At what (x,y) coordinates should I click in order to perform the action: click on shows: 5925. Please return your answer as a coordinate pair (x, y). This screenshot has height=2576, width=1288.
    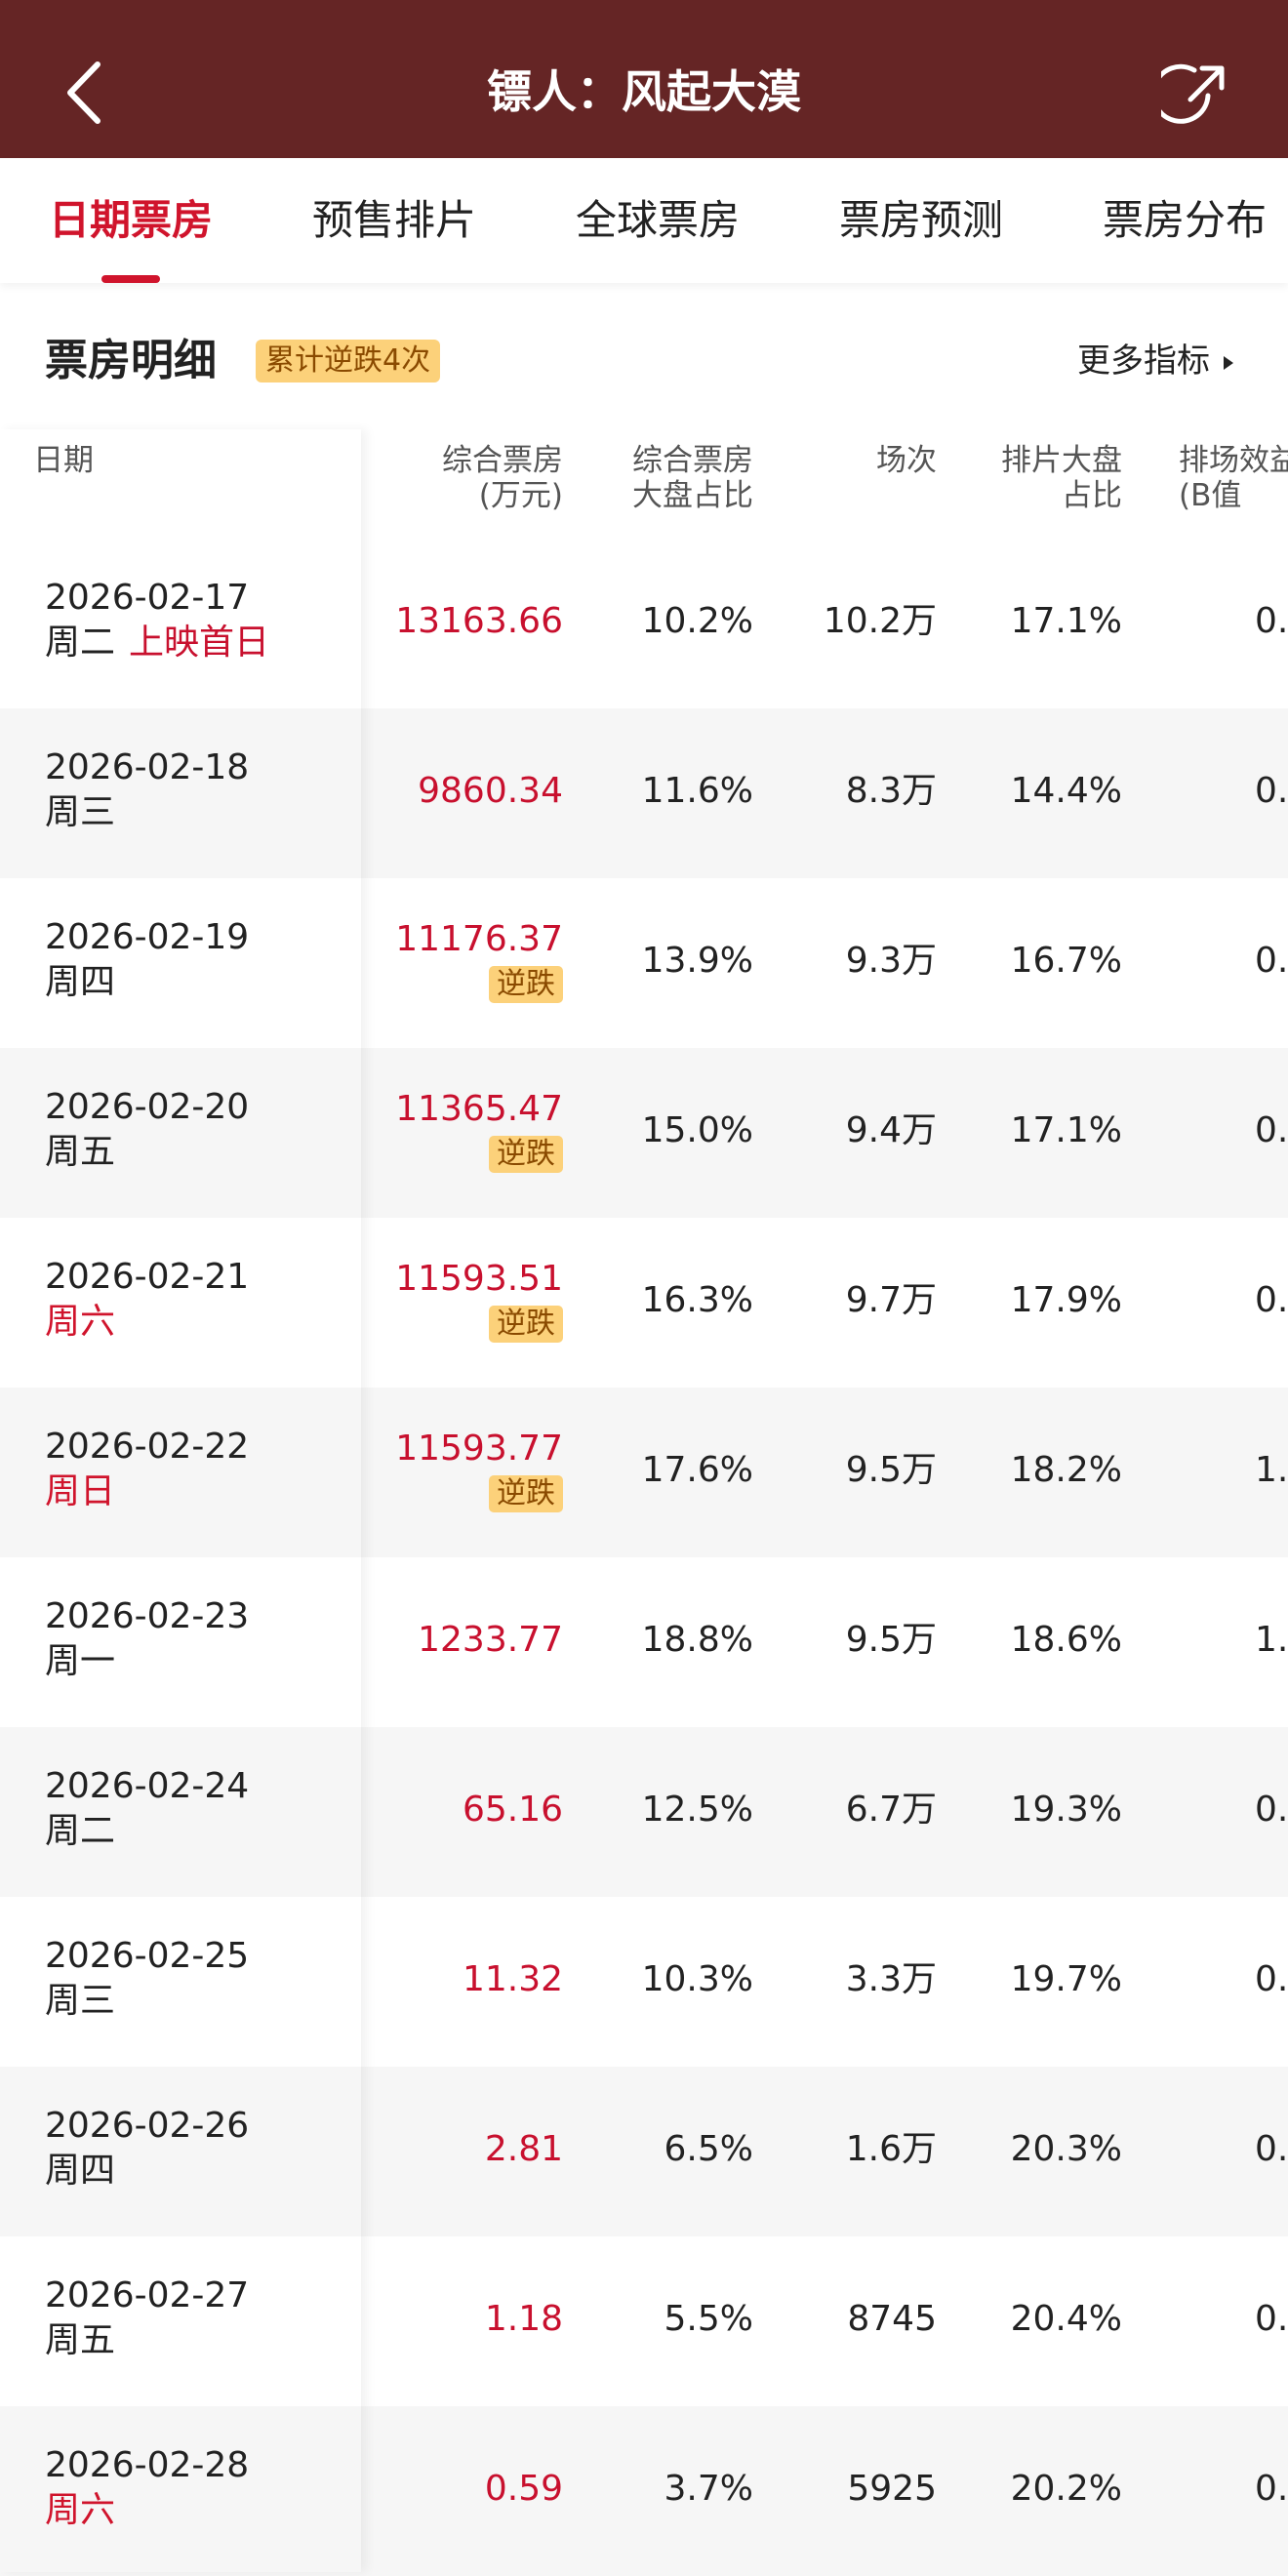
    Looking at the image, I should click on (892, 2489).